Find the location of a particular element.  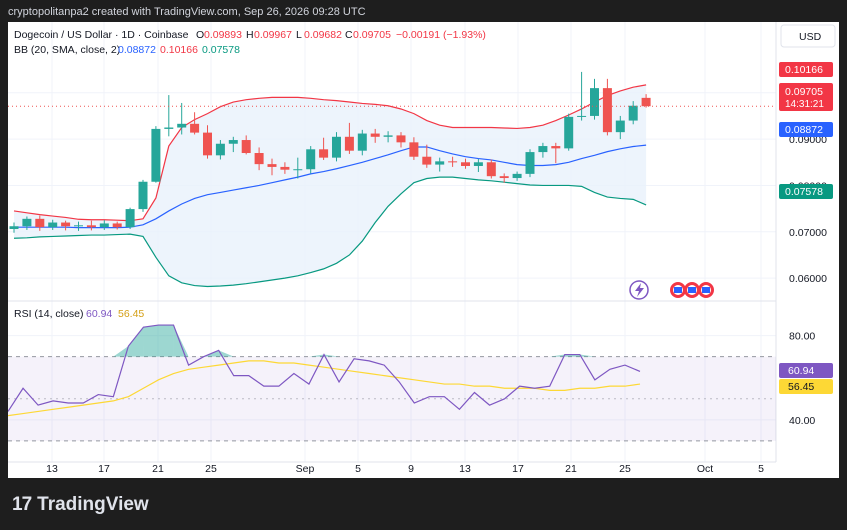

rsi-tick-label-1: 80.00 is located at coordinates (802, 337).